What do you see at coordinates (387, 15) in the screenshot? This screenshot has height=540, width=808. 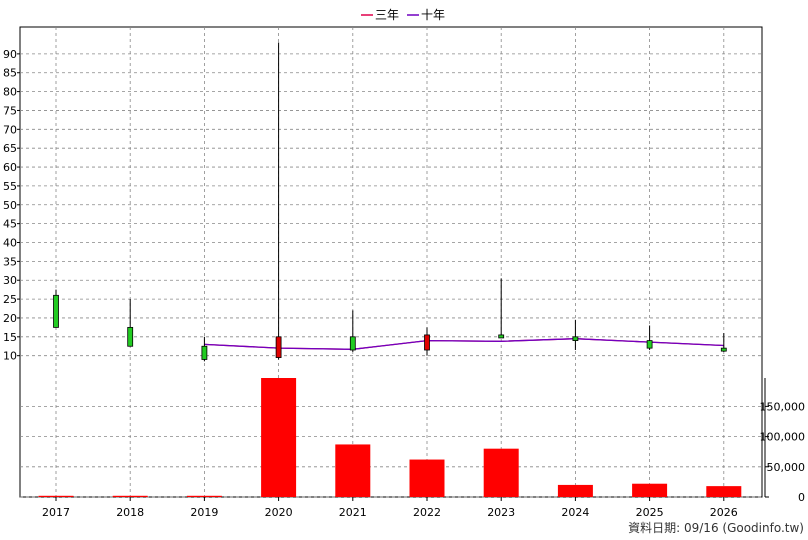 I see `legend-label-3y: 三年` at bounding box center [387, 15].